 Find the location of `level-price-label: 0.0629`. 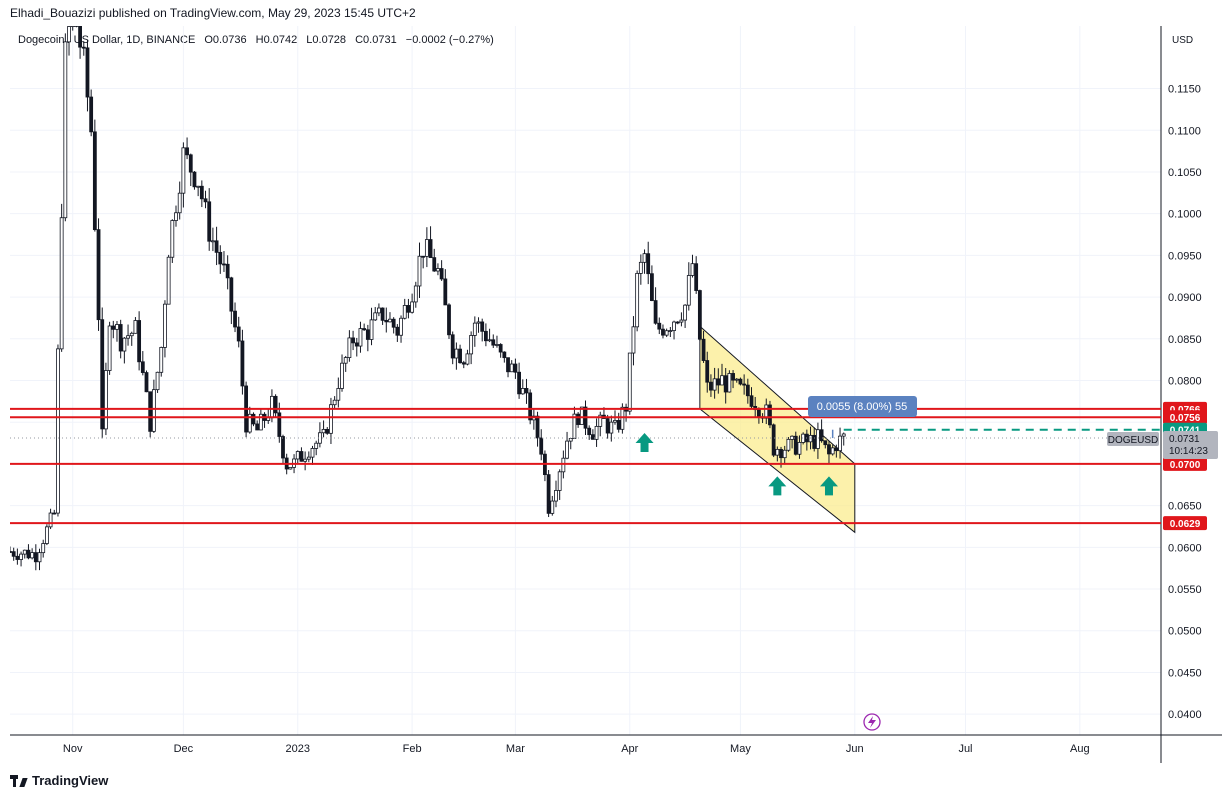

level-price-label: 0.0629 is located at coordinates (1185, 524).